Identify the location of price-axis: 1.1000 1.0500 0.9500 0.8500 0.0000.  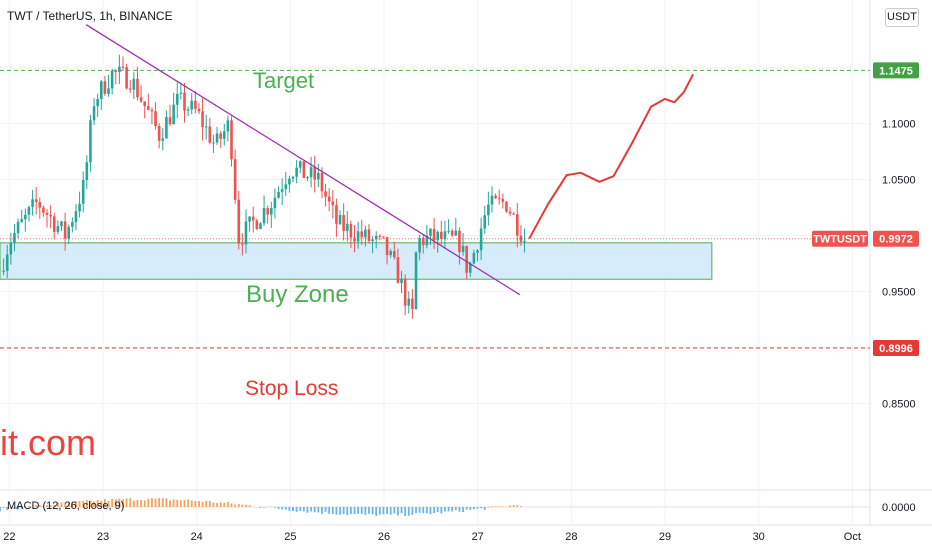
(899, 316).